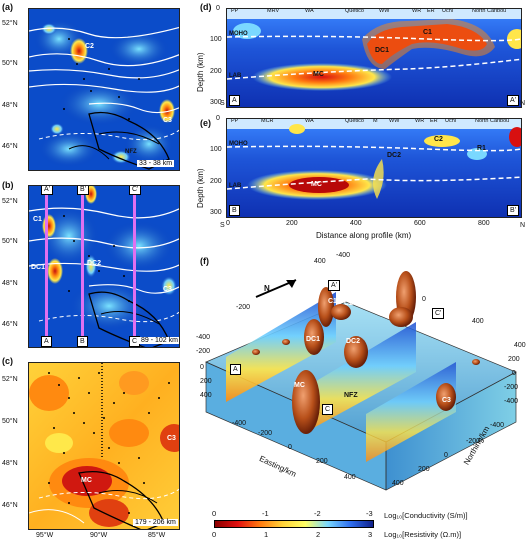 The width and height of the screenshot is (528, 543). Describe the element at coordinates (292, 223) in the screenshot. I see `section-e-dist-200: 200` at that location.